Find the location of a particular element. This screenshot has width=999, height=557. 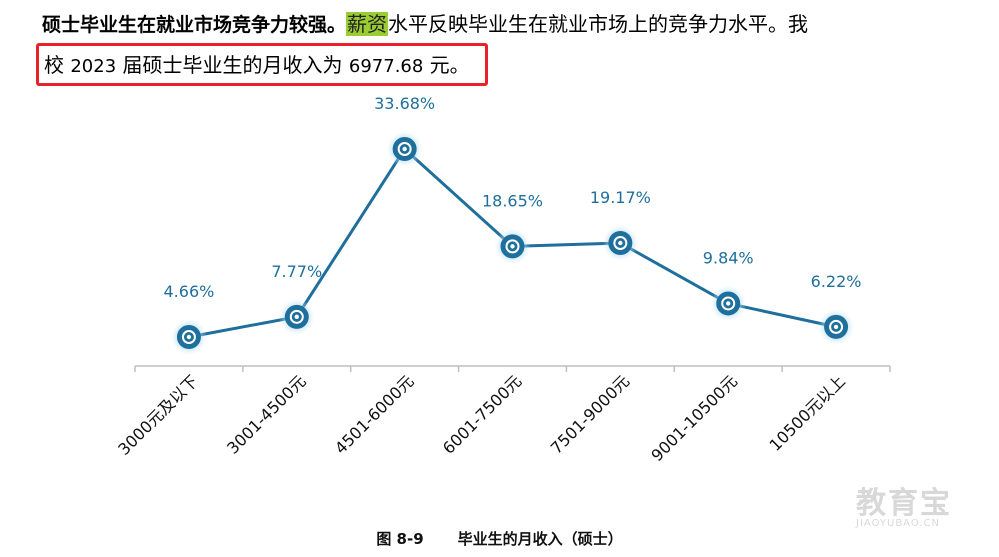

watermark-logo: 教育宝 is located at coordinates (904, 503).